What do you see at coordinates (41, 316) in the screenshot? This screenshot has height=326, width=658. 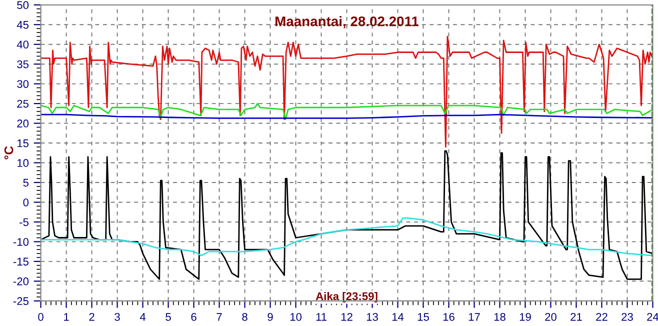 I see `x-tick-label: 0` at bounding box center [41, 316].